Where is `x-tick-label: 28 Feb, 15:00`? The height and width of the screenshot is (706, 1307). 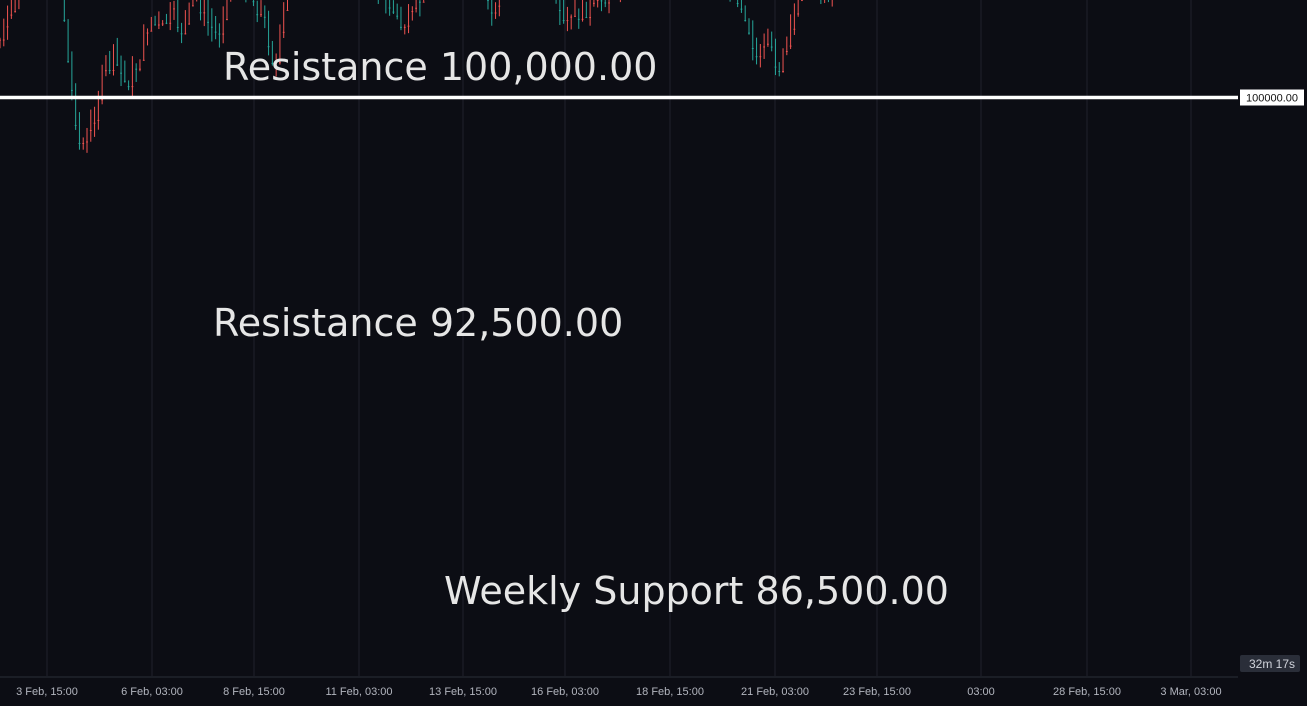 x-tick-label: 28 Feb, 15:00 is located at coordinates (1087, 692).